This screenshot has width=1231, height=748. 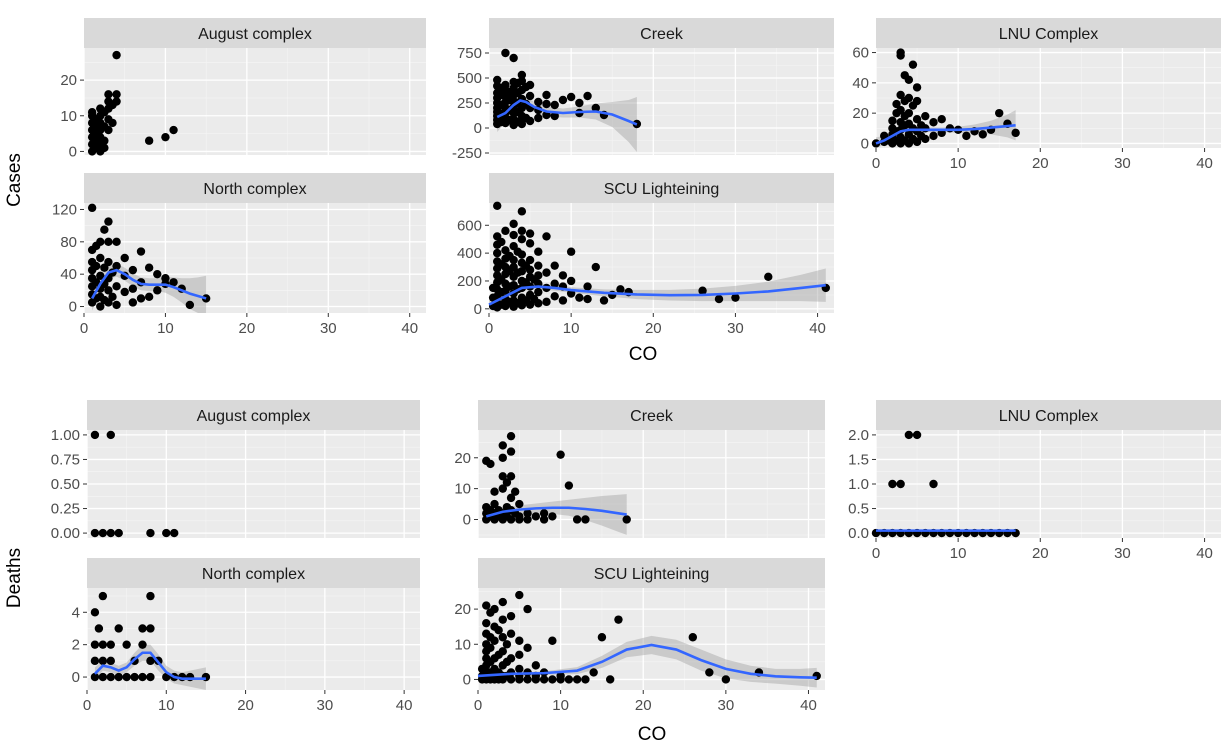 What do you see at coordinates (945, 134) in the screenshot?
I see `cases-lnu-complex-smooth-line` at bounding box center [945, 134].